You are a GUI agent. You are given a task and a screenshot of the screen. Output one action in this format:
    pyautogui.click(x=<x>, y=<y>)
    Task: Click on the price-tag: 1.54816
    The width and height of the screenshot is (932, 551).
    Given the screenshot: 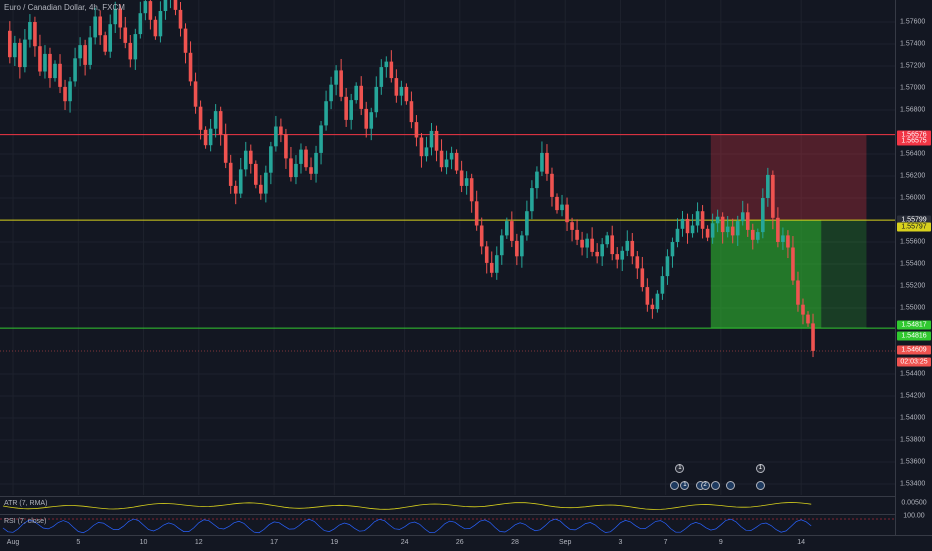 What is the action you would take?
    pyautogui.click(x=914, y=335)
    